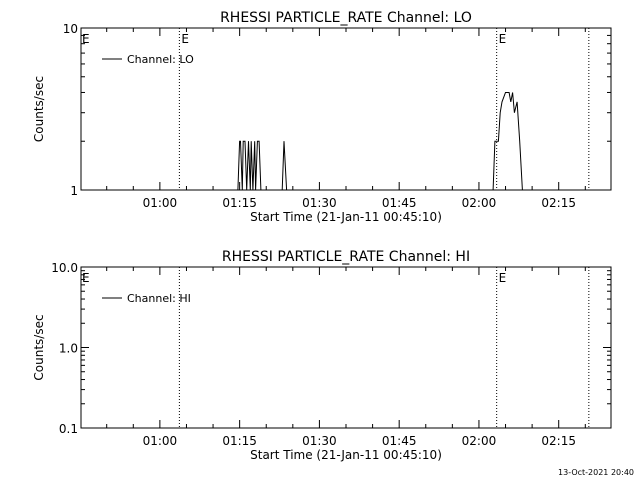 The height and width of the screenshot is (484, 640). Describe the element at coordinates (380, 141) in the screenshot. I see `series-line` at that location.